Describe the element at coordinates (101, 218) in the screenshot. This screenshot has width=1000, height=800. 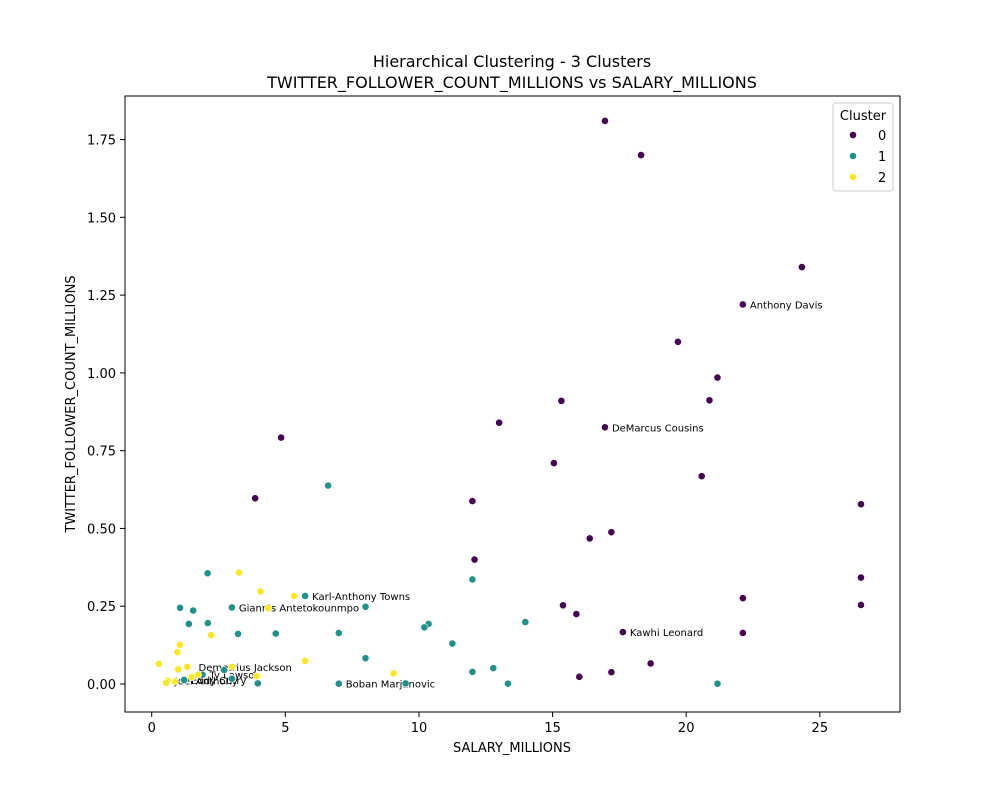
I see `y-tick-label: 1.50` at that location.